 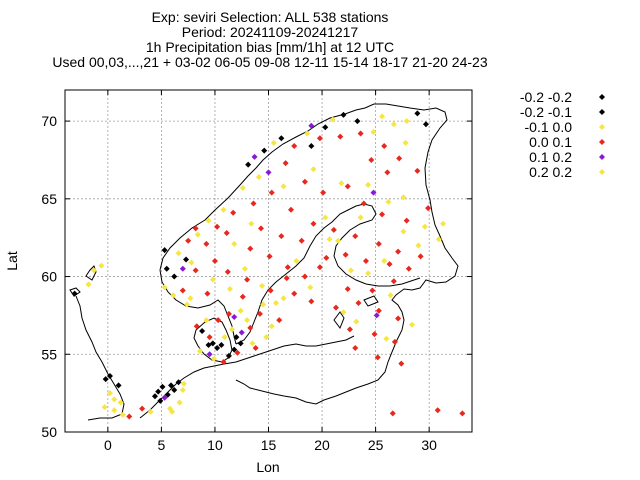 I want to click on legend-label: 0.1 0.2, so click(x=550, y=157).